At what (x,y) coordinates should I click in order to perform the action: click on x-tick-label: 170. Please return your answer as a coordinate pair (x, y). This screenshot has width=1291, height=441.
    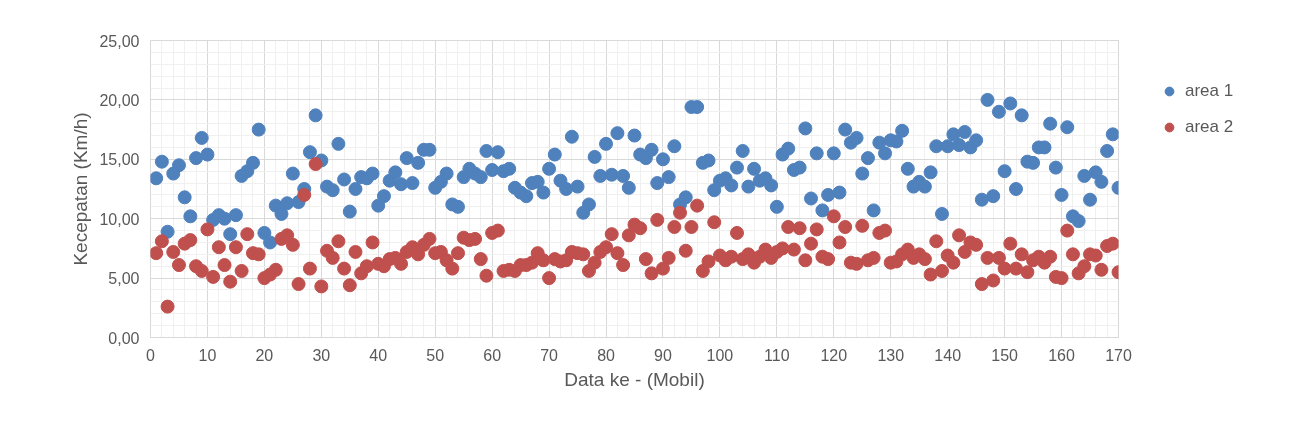
    Looking at the image, I should click on (1118, 355).